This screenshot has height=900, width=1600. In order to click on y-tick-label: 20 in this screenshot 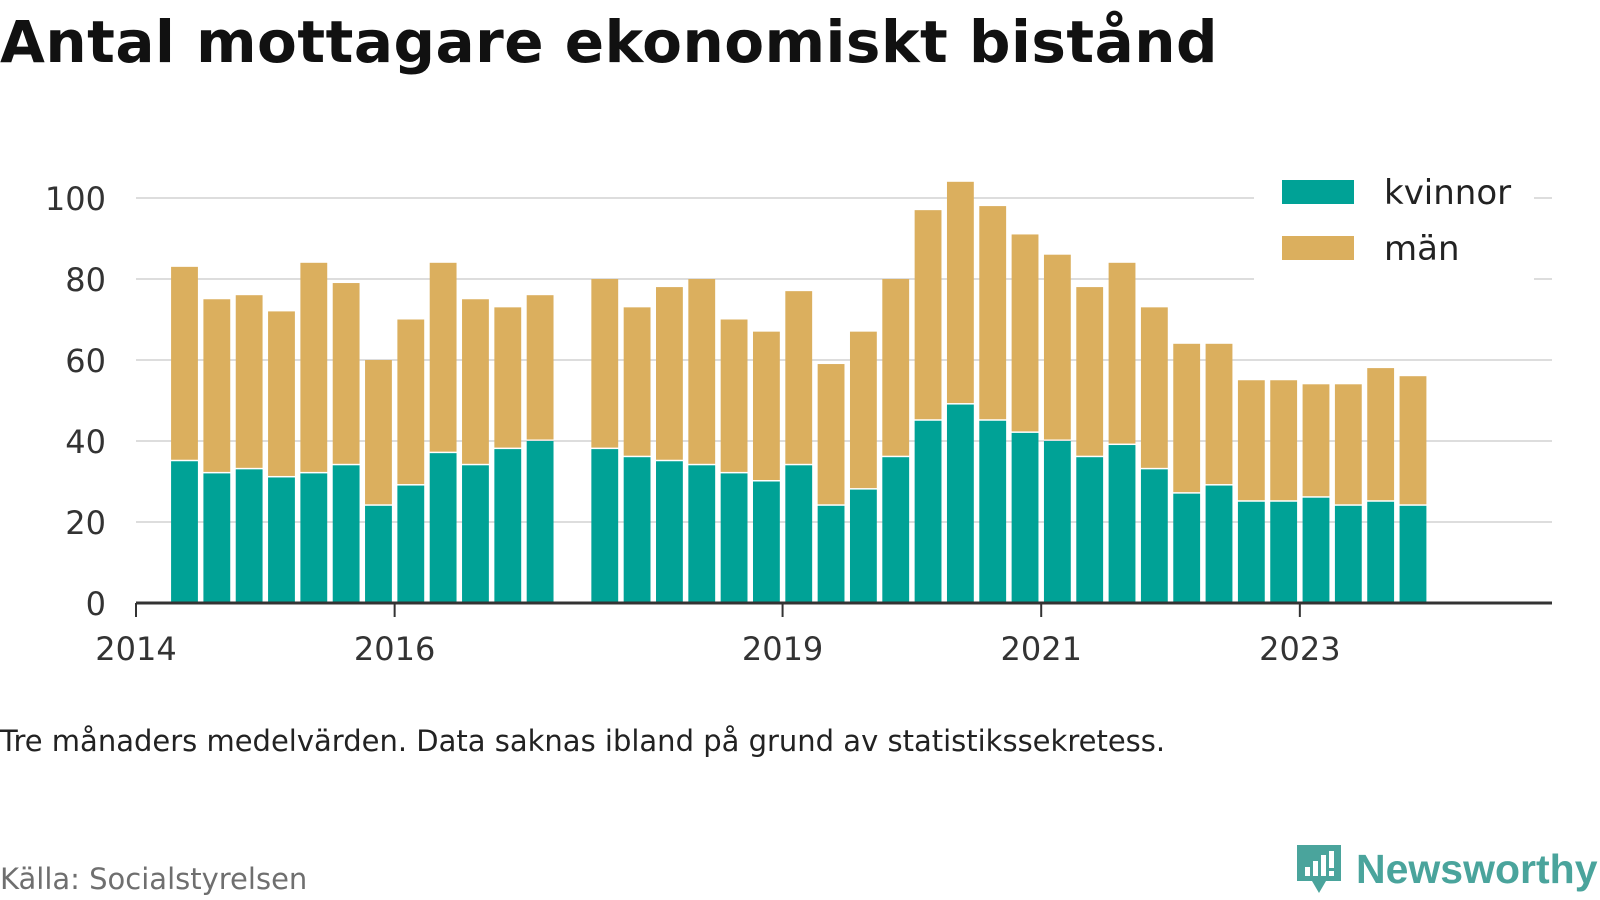, I will do `click(85, 523)`.